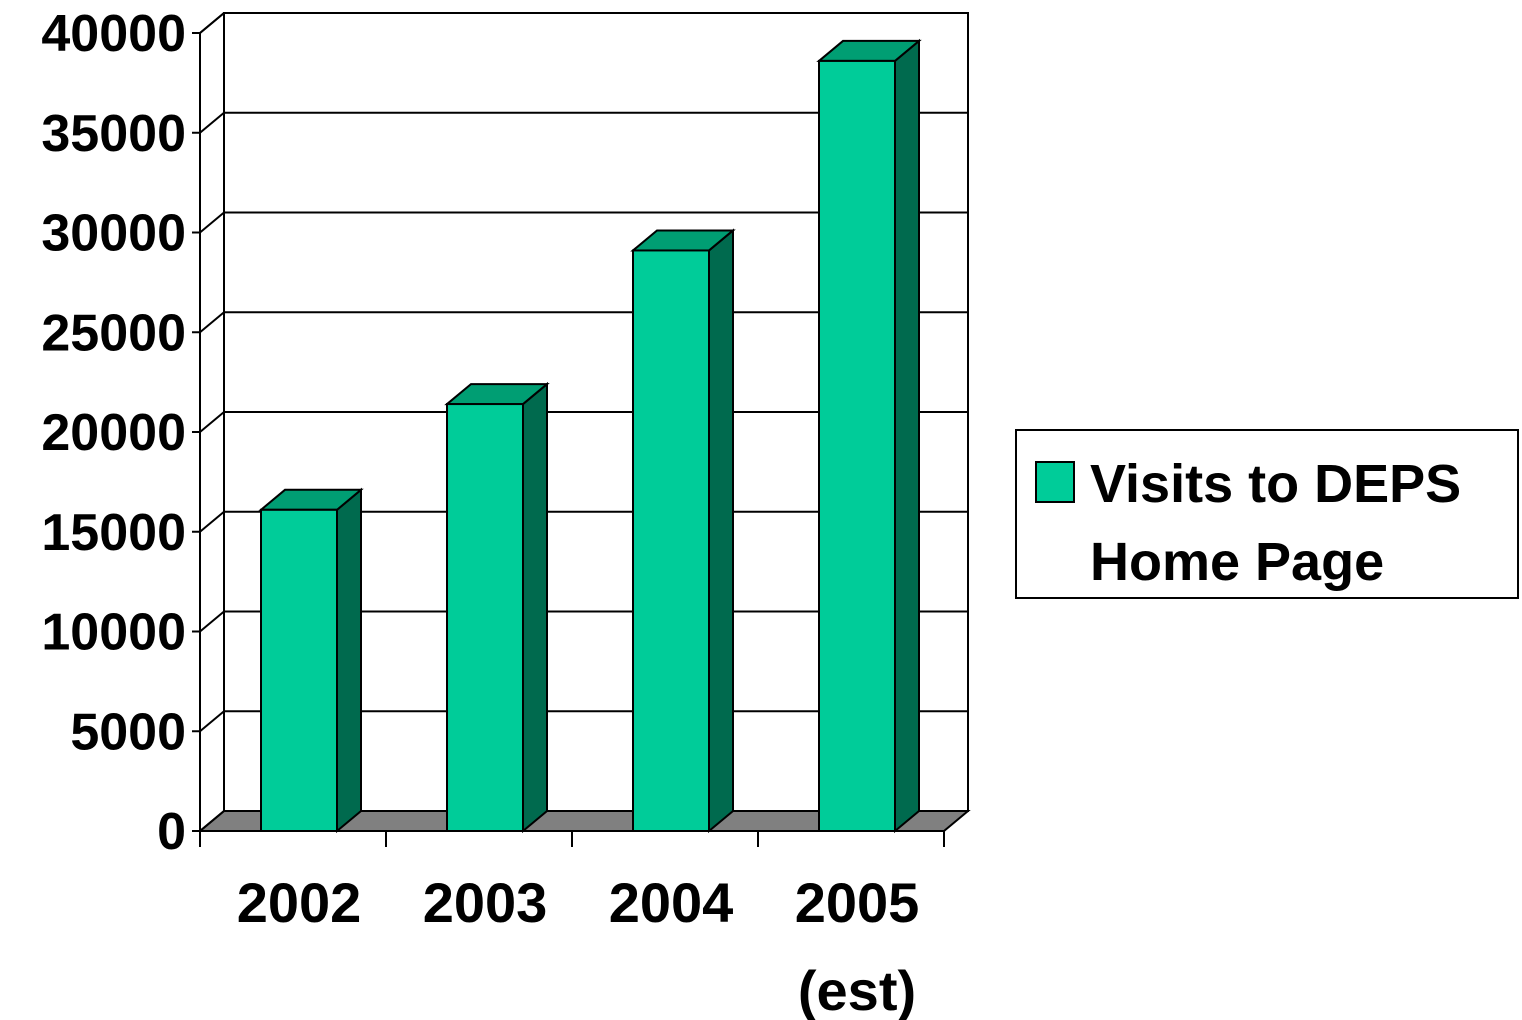 Image resolution: width=1522 pixels, height=1020 pixels. Describe the element at coordinates (128, 732) in the screenshot. I see `y-tick-label: 5000` at that location.